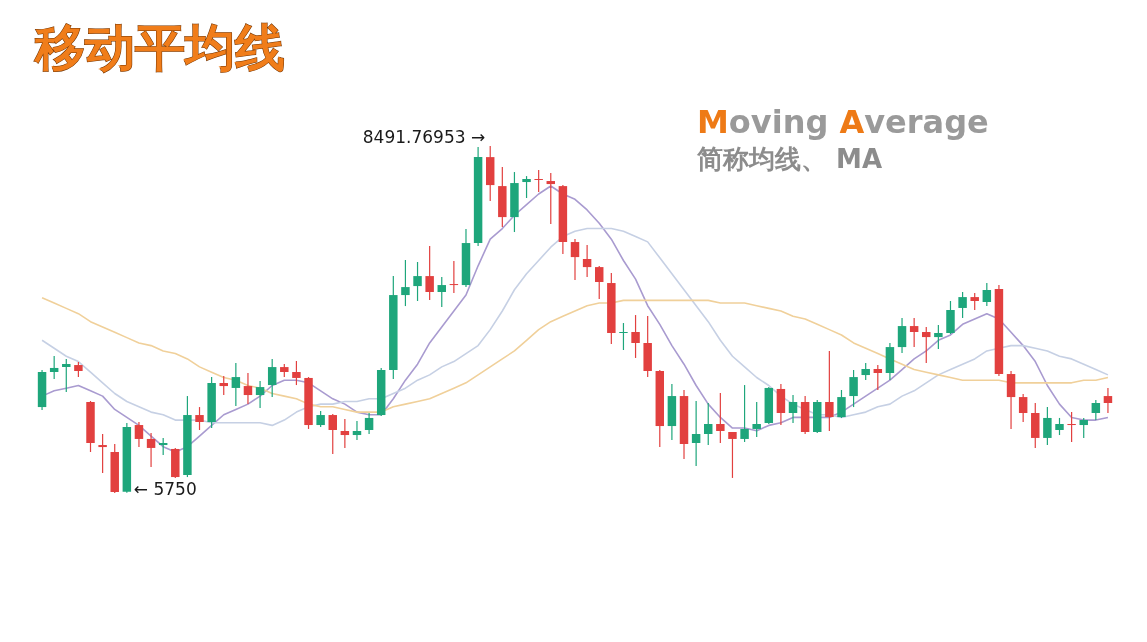 The width and height of the screenshot is (1147, 642). What do you see at coordinates (424, 137) in the screenshot?
I see `annotation: 8491.76953 →` at bounding box center [424, 137].